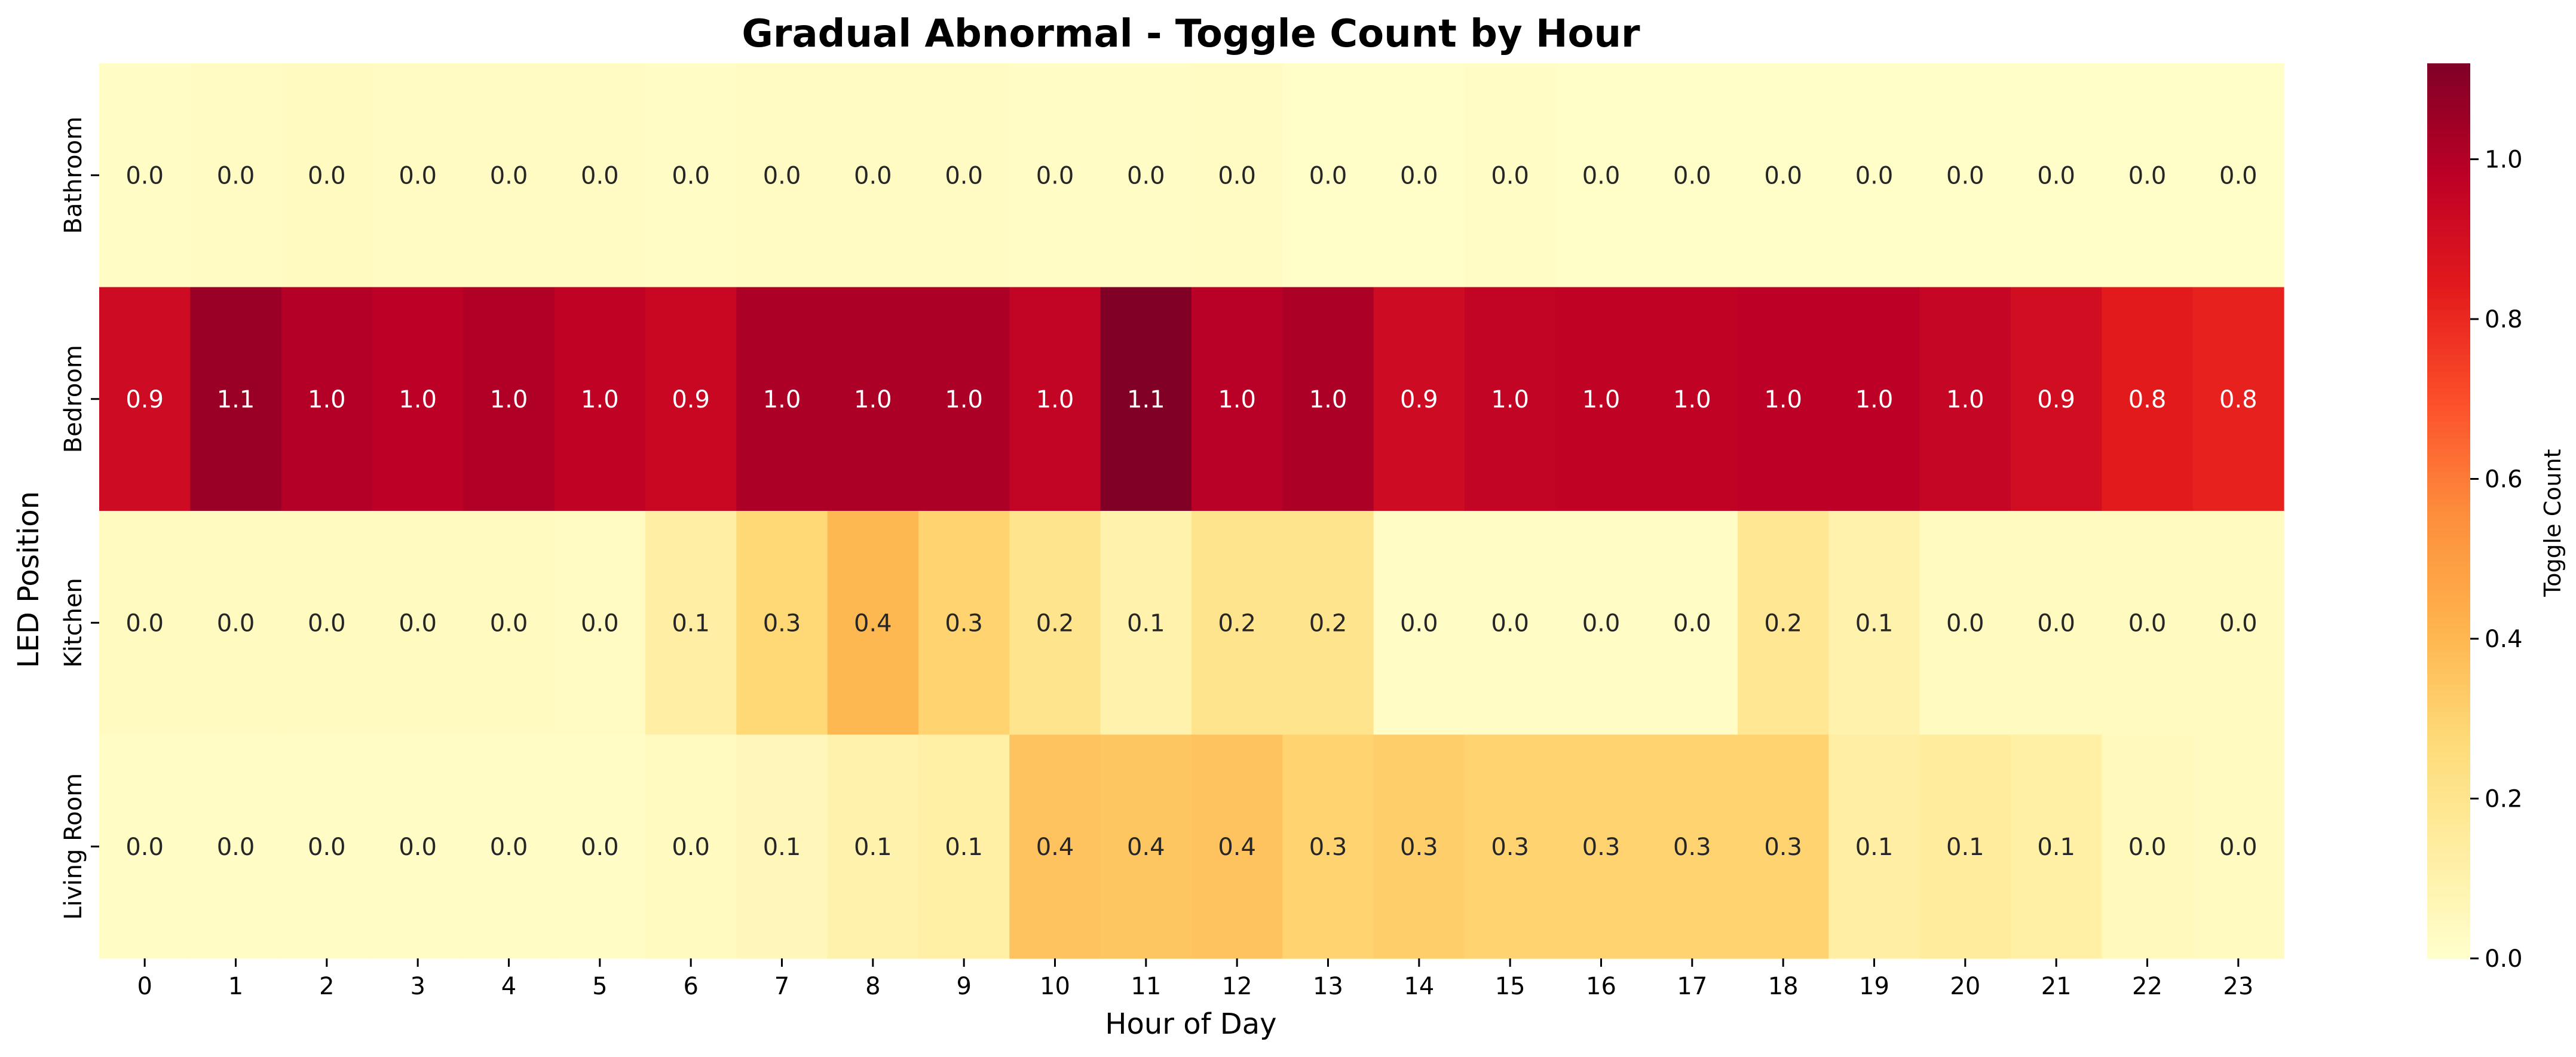 The image size is (2576, 1057). Describe the element at coordinates (79, 518) in the screenshot. I see `y-axis: Bathroom Bedroom Kitchen Living Room` at that location.